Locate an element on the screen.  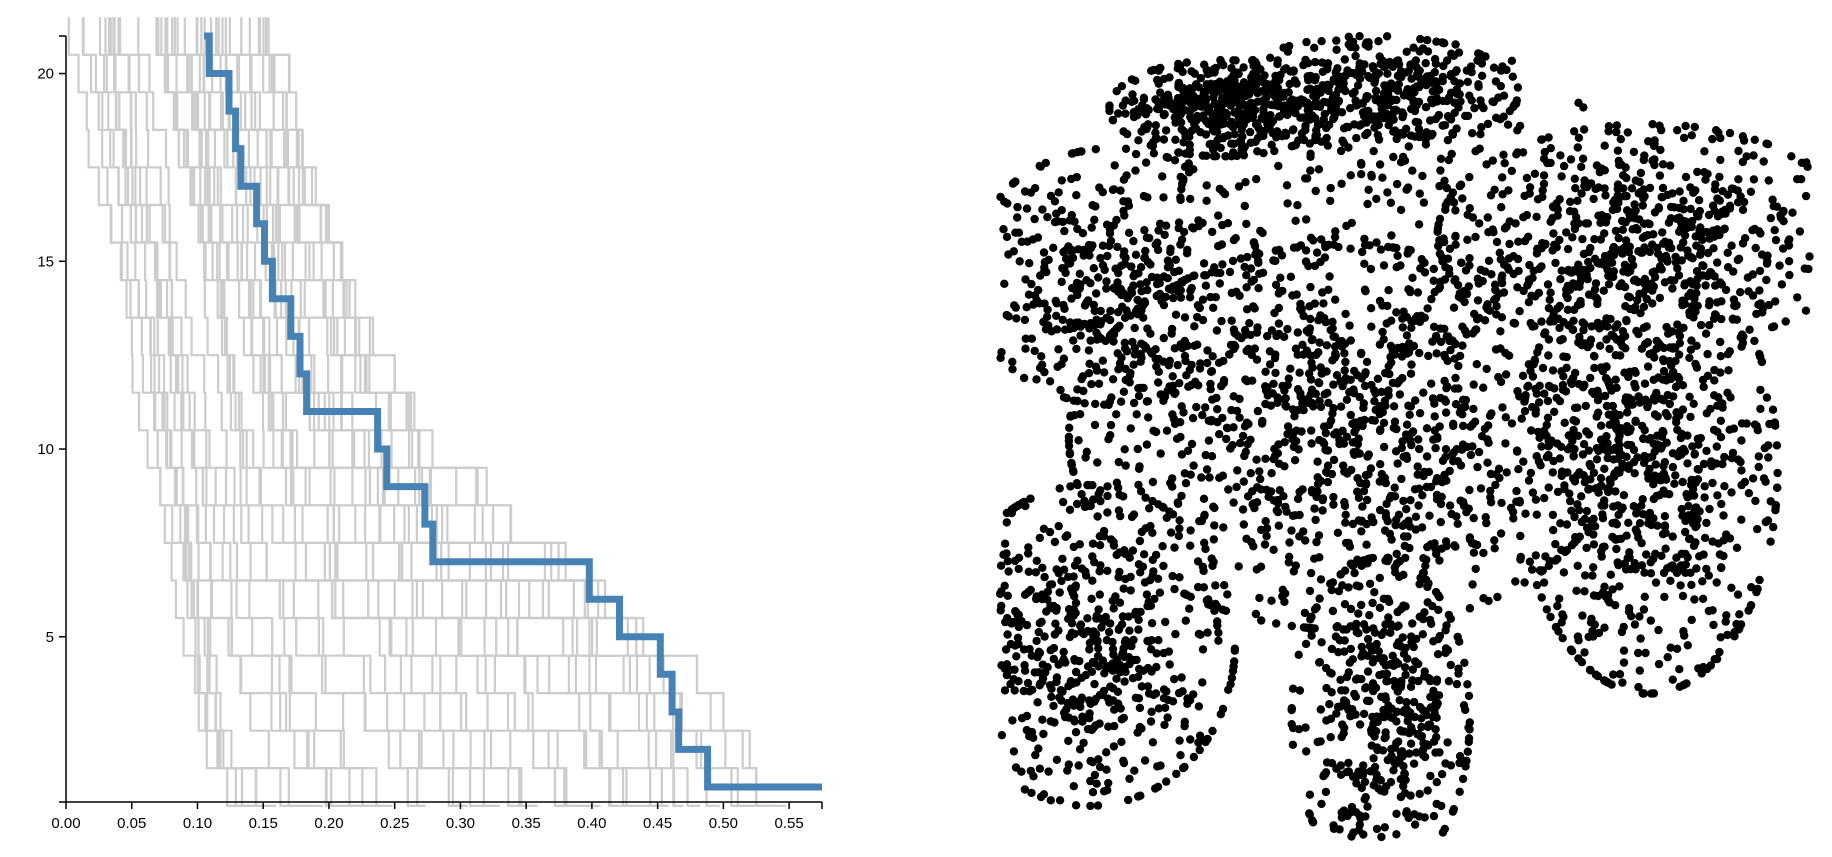
x-tick-label: 0.40 is located at coordinates (591, 823).